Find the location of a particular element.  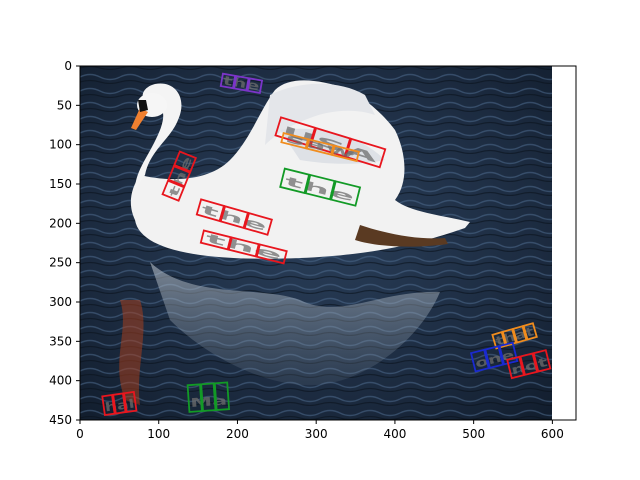

x-tick-label: 600 is located at coordinates (552, 434).